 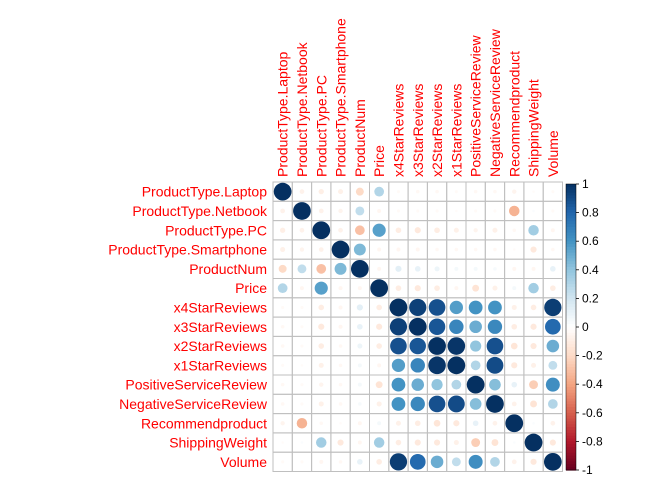 I want to click on column-label: Price, so click(x=379, y=161).